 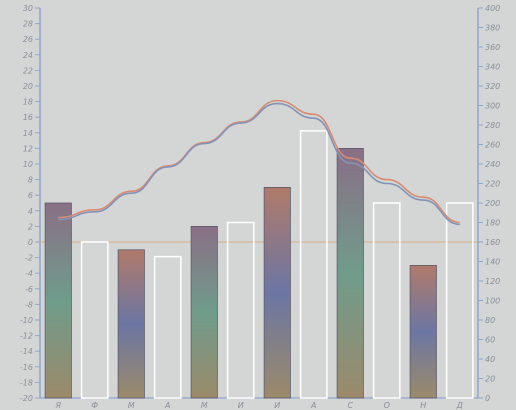 I want to click on left-tick-label: 10, so click(x=28, y=164).